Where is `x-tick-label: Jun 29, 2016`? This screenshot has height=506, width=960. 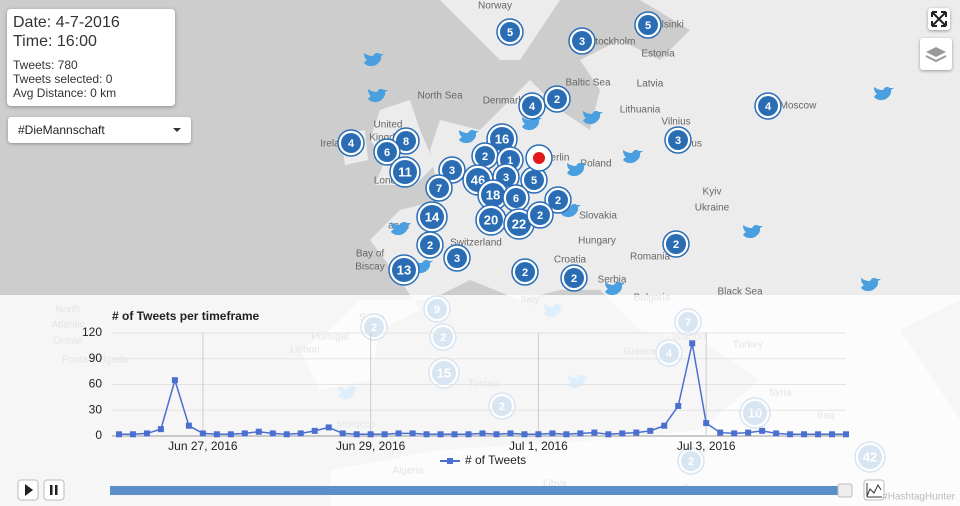
x-tick-label: Jun 29, 2016 is located at coordinates (371, 446).